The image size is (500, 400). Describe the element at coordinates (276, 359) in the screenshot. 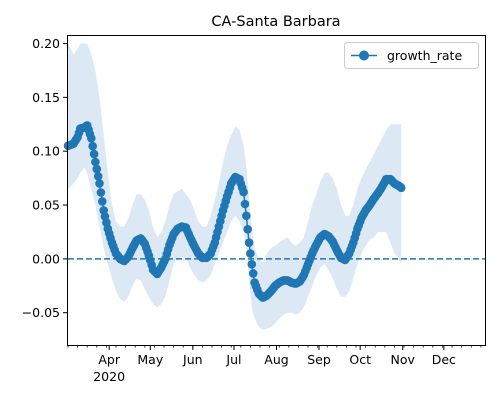

I see `x-tick-label: Aug` at that location.